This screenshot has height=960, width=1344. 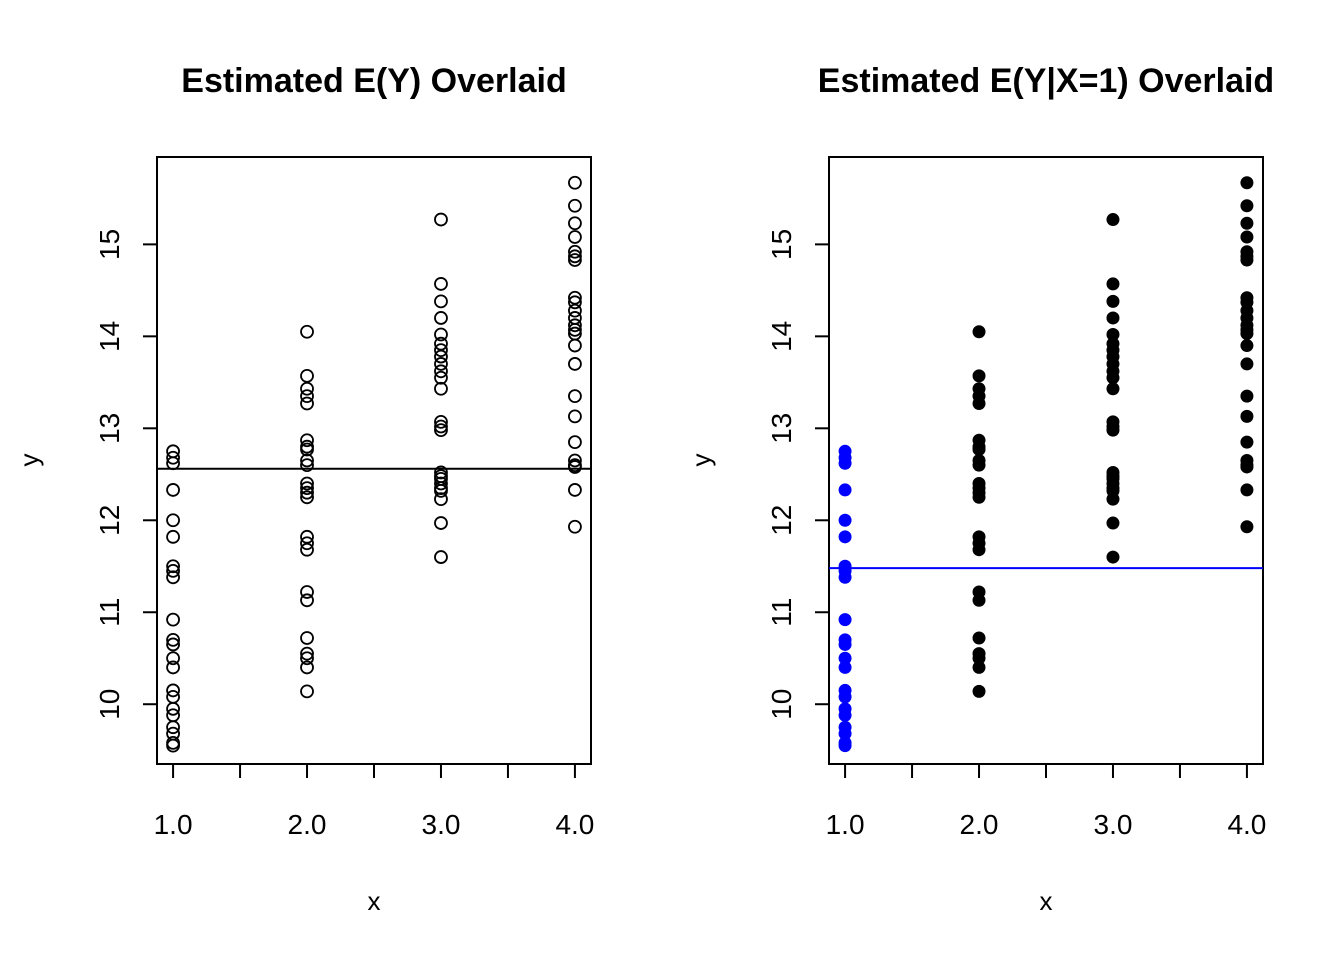 What do you see at coordinates (125, 474) in the screenshot?
I see `left-y-axis: 10 11 12 13 14 15` at bounding box center [125, 474].